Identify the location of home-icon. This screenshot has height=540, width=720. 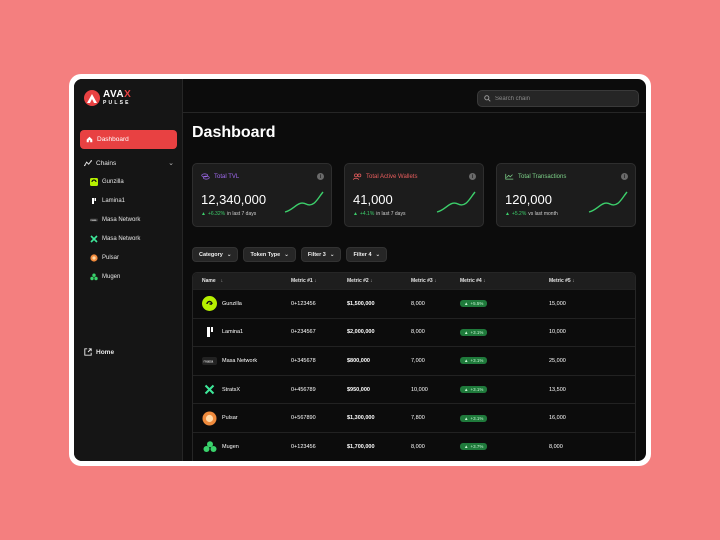
(89, 139).